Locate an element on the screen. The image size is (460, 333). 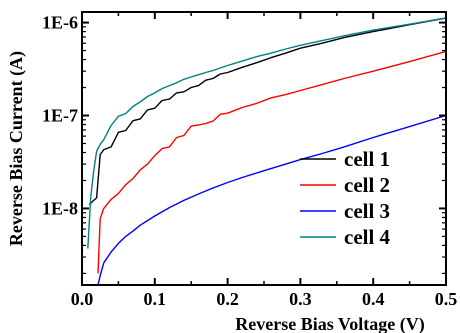
legend-label-3: cell 3 is located at coordinates (367, 211).